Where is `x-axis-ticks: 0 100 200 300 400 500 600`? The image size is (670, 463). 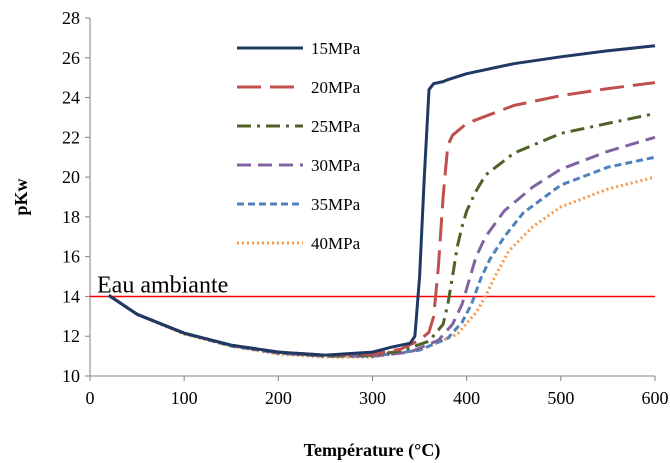 x-axis-ticks: 0 100 200 300 400 500 600 is located at coordinates (377, 392).